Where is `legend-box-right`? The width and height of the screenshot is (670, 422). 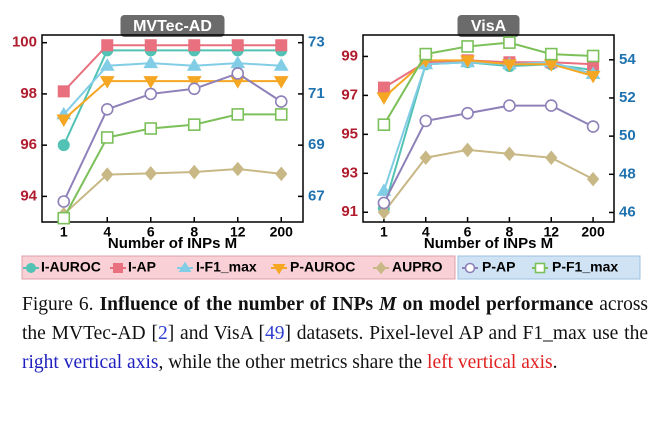
legend-box-right is located at coordinates (549, 267).